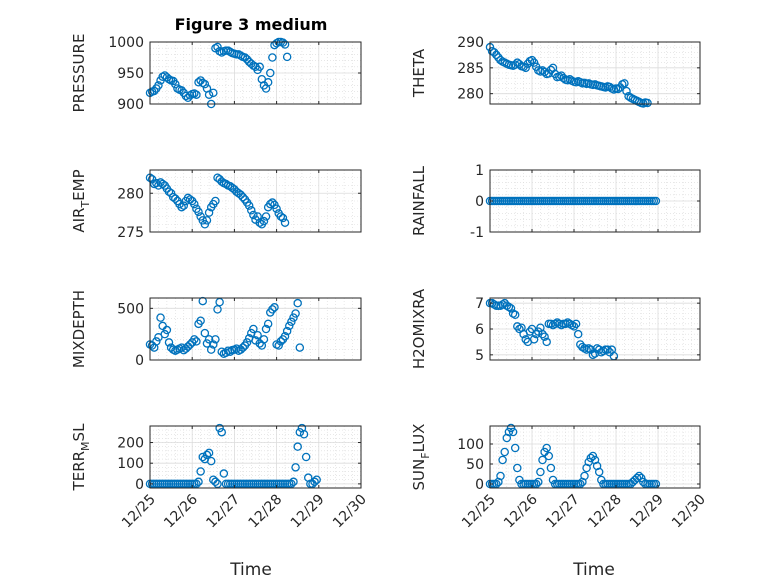  What do you see at coordinates (689, 512) in the screenshot?
I see `x-tick-label: 12/30` at bounding box center [689, 512].